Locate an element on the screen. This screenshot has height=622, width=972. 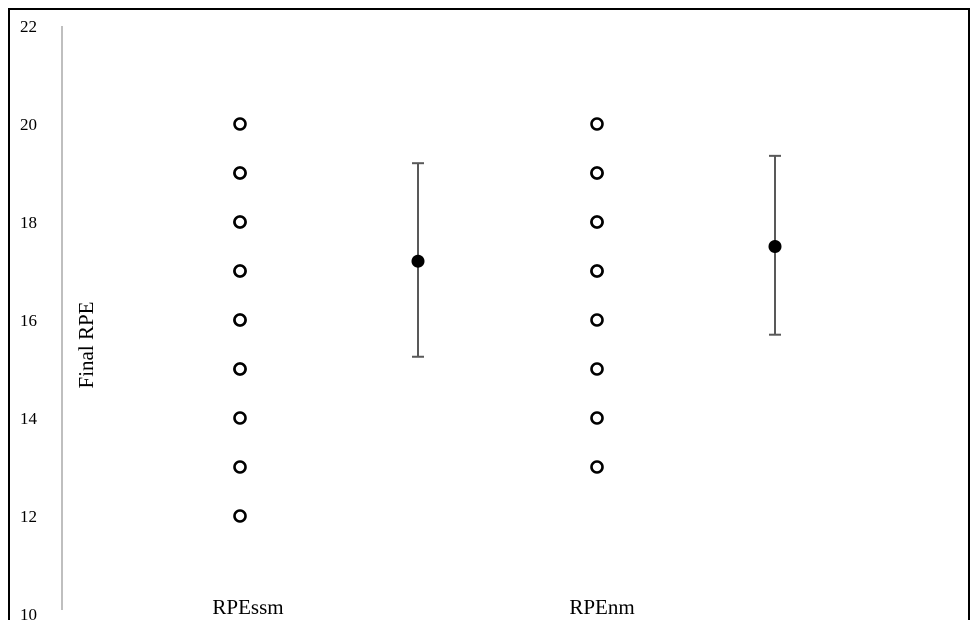
mean-point-rpenm is located at coordinates (775, 246).